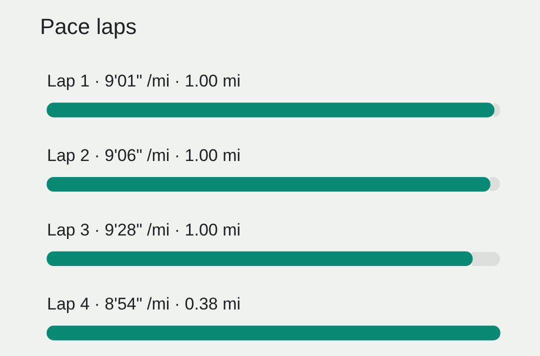 The height and width of the screenshot is (356, 540). I want to click on y-tick-label: Lap 4 · 8'54" /mi · 0.38 mi, so click(144, 304).